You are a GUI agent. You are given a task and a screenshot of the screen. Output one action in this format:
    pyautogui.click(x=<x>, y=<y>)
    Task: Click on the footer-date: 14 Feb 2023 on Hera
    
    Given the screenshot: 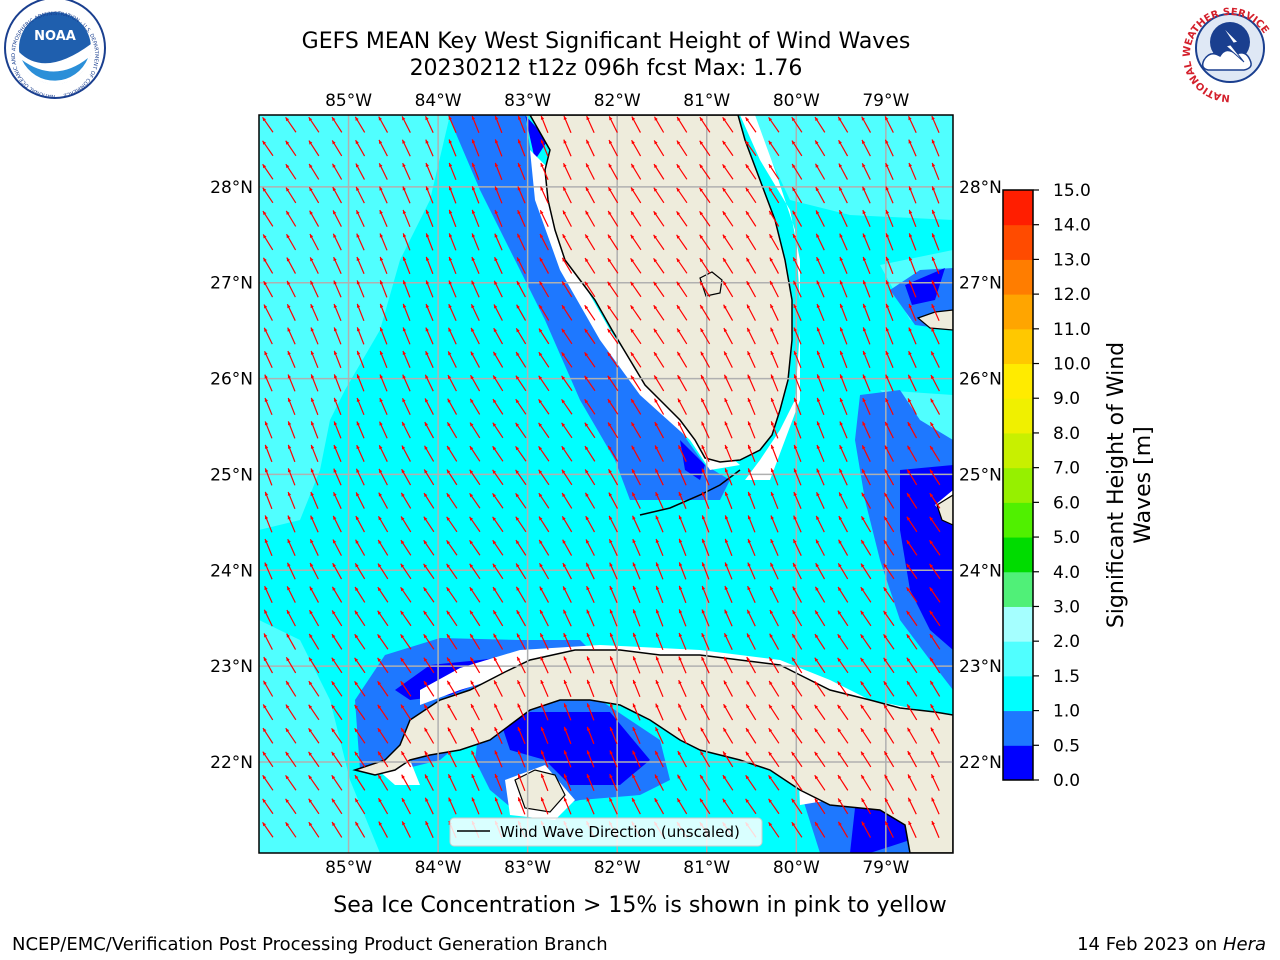 What is the action you would take?
    pyautogui.click(x=1171, y=944)
    